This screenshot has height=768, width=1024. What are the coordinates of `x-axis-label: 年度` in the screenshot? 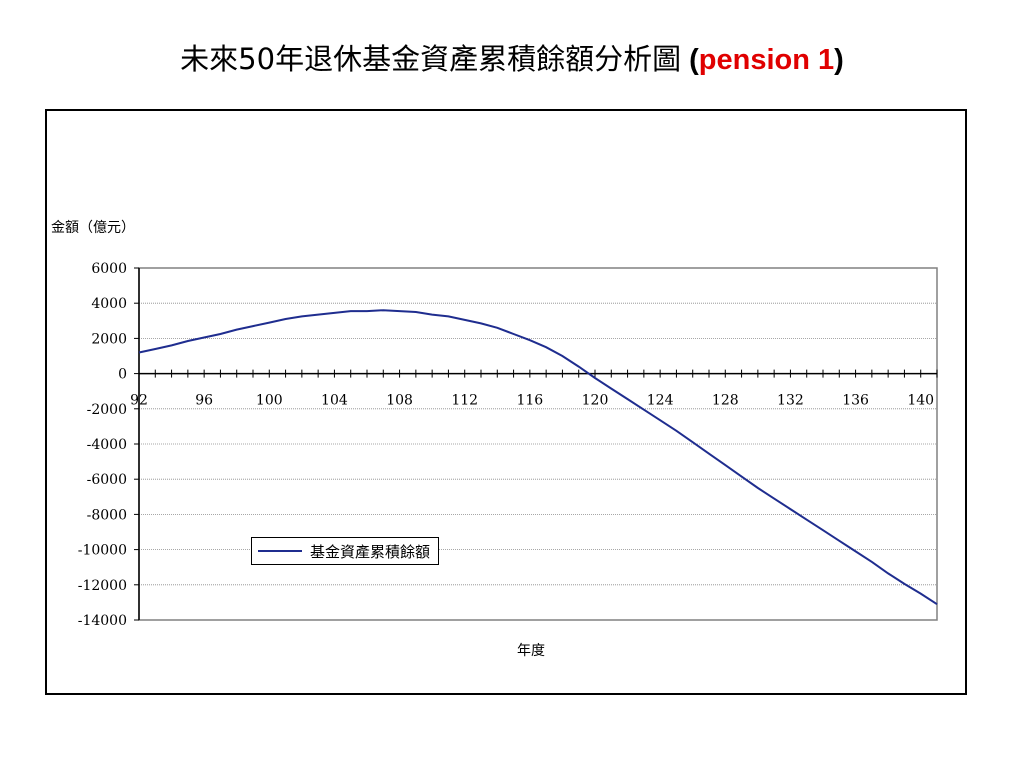 It's located at (531, 651).